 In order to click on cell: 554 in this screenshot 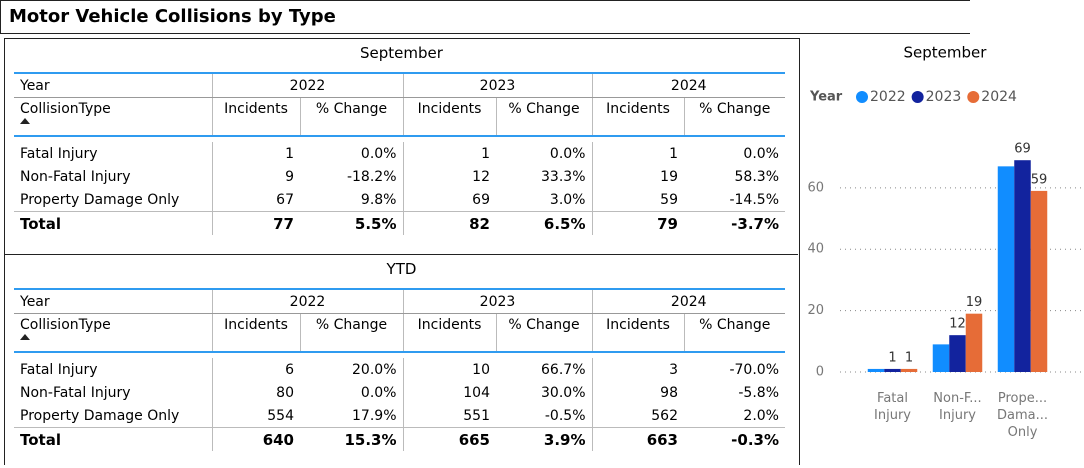, I will do `click(255, 416)`.